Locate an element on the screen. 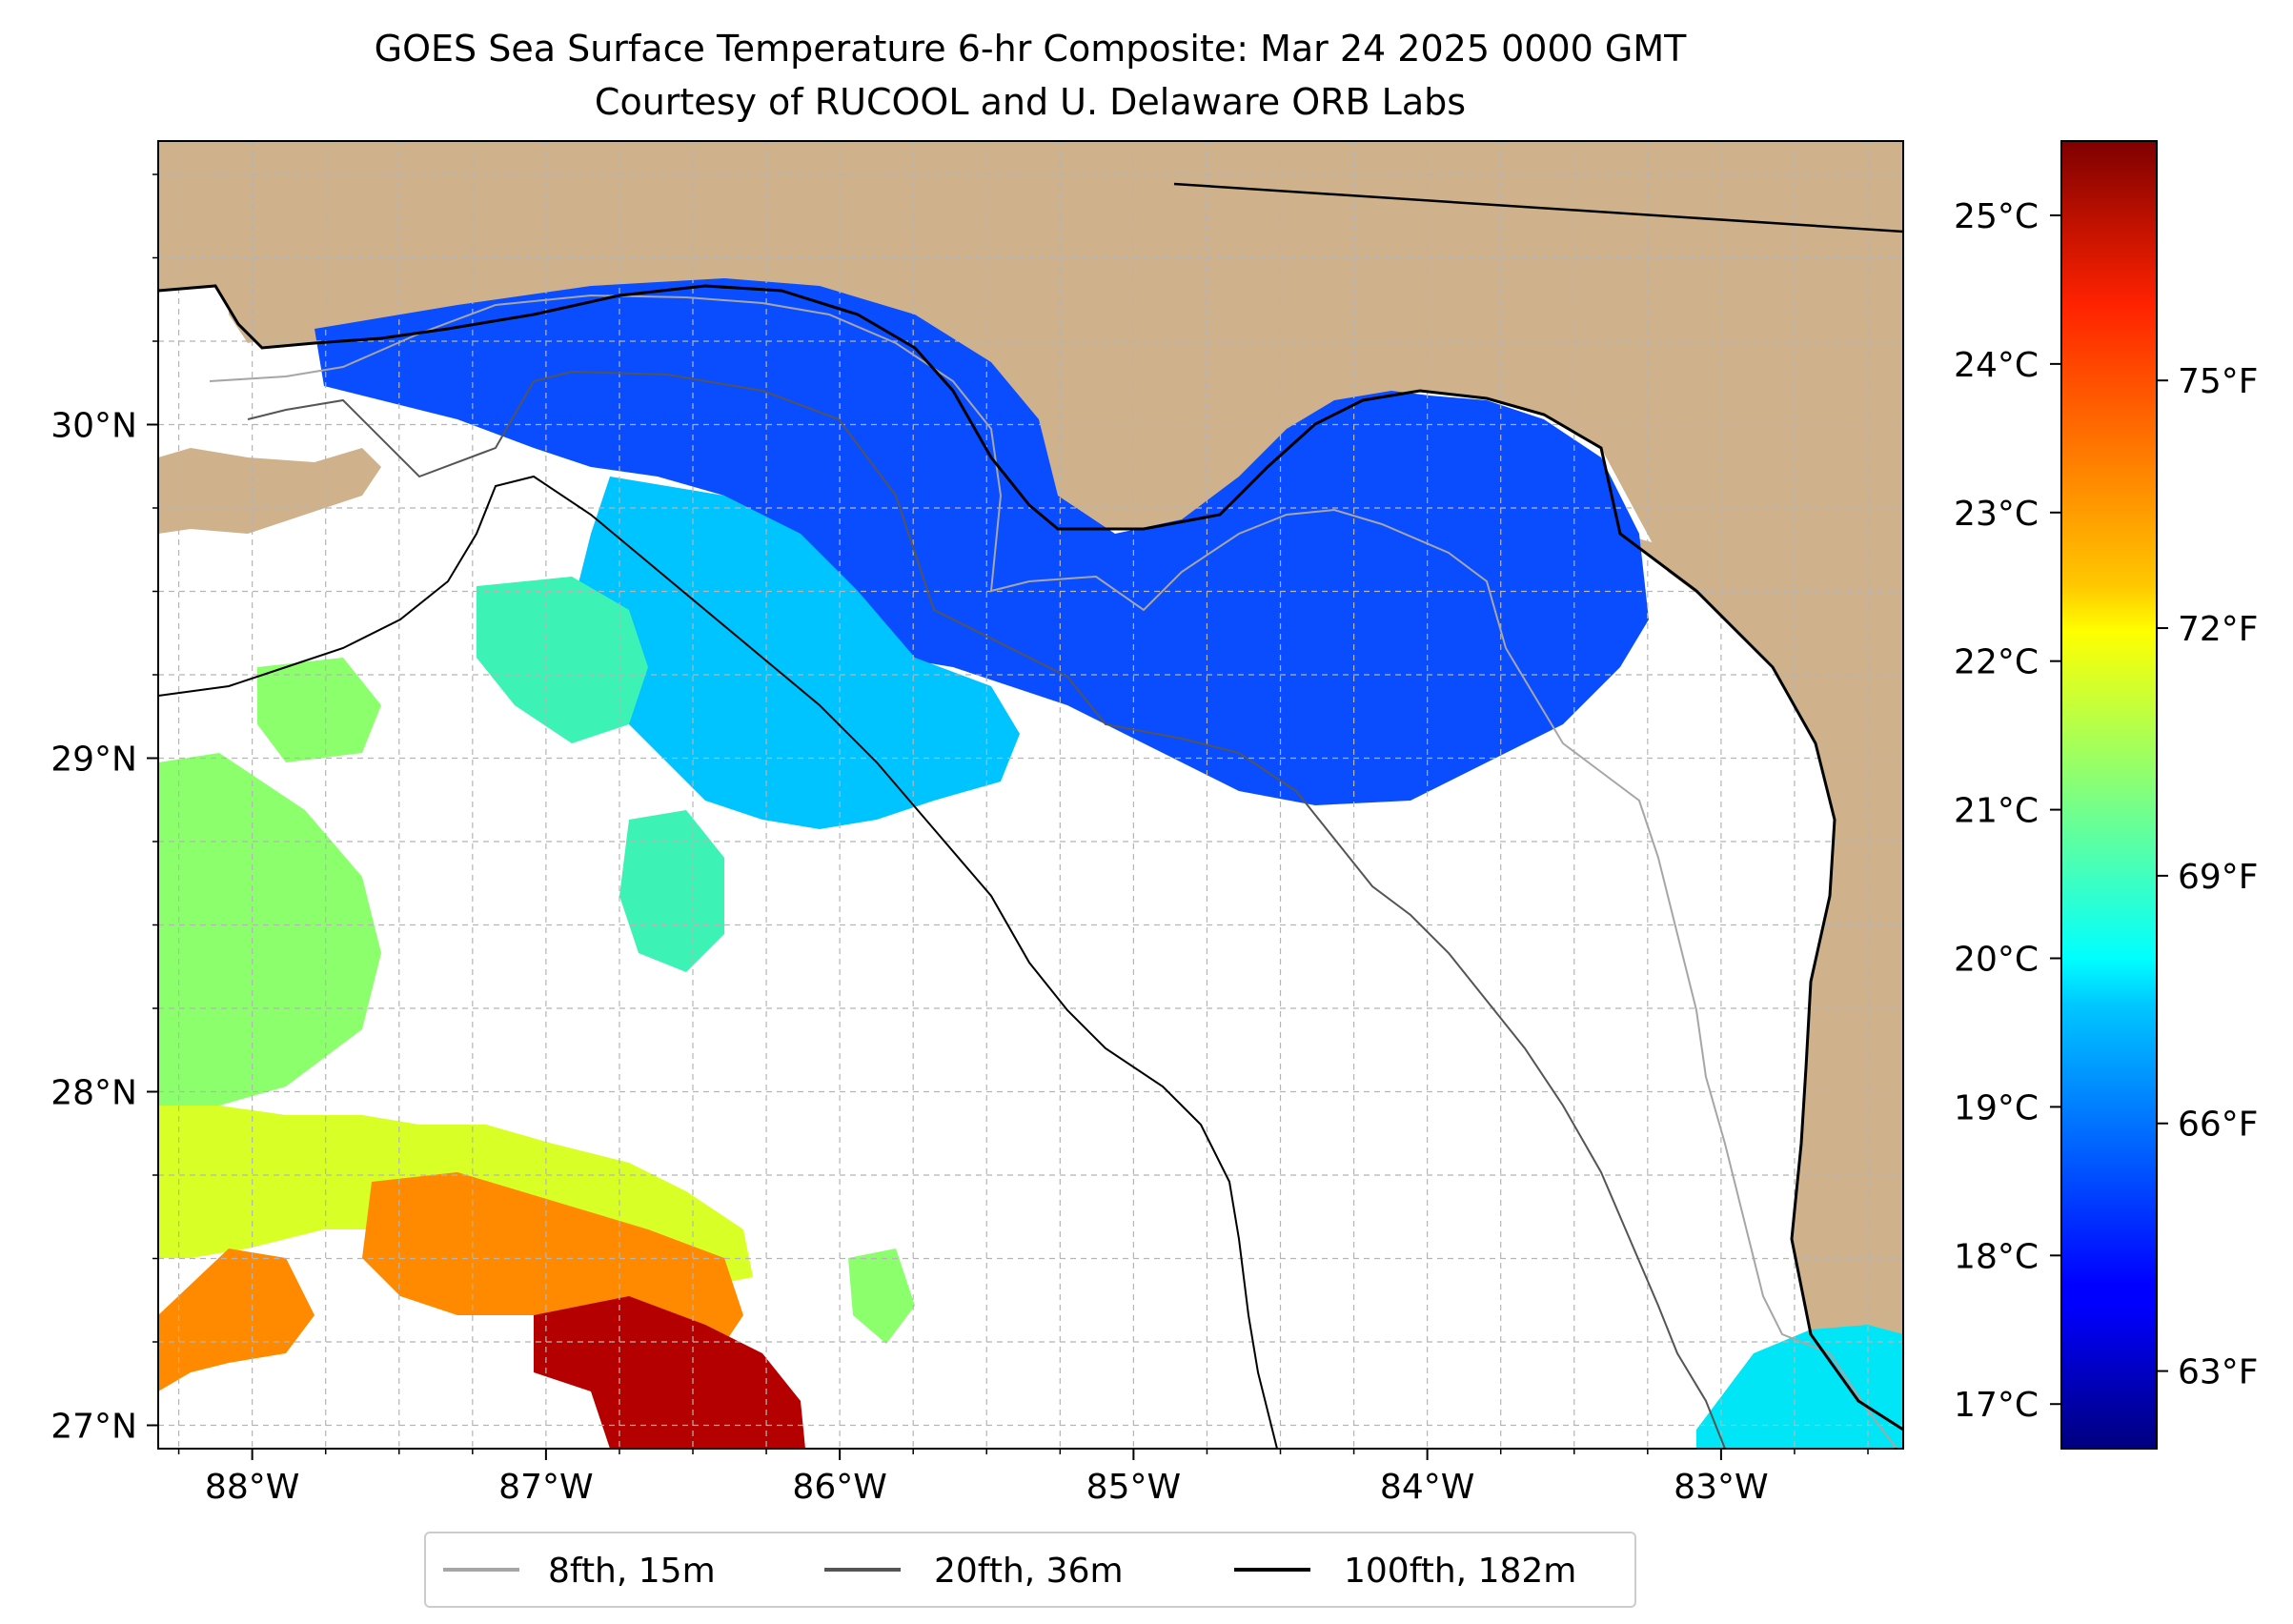 The height and width of the screenshot is (1624, 2293). celsius-tick-label: 25°C is located at coordinates (1997, 216).